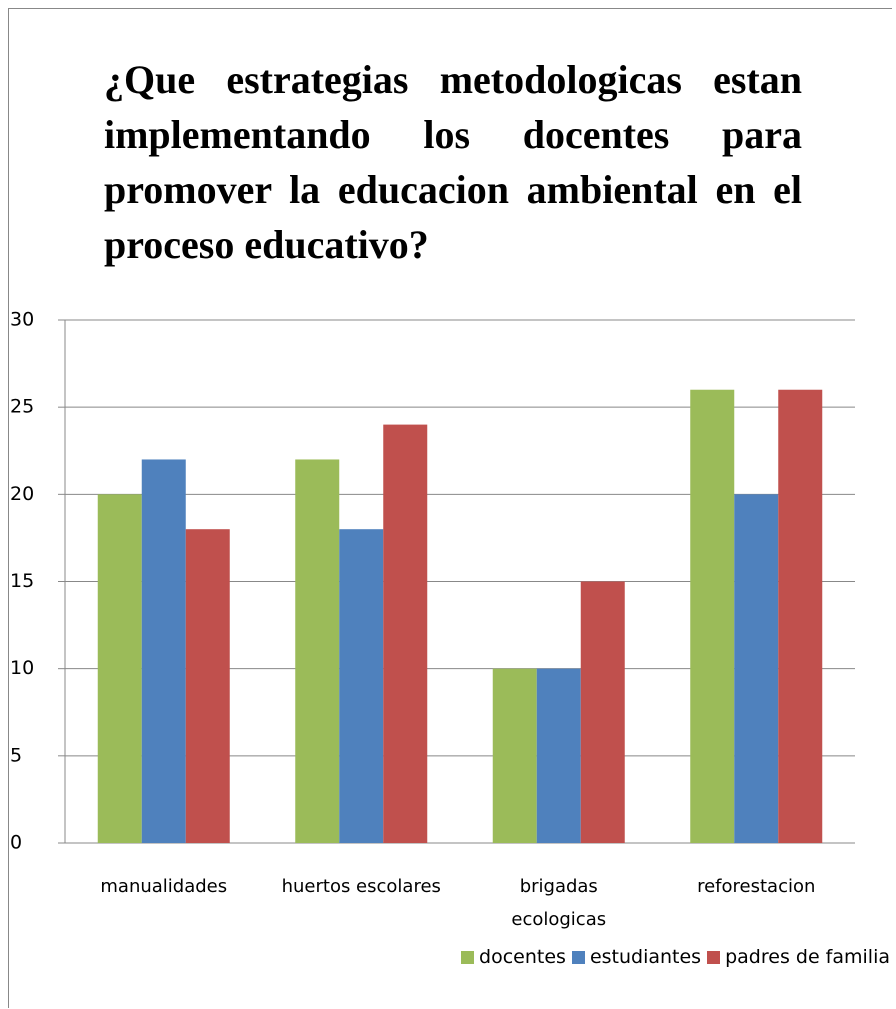 The image size is (896, 1009). Describe the element at coordinates (361, 886) in the screenshot. I see `x-tick-label: huertos escolares` at that location.